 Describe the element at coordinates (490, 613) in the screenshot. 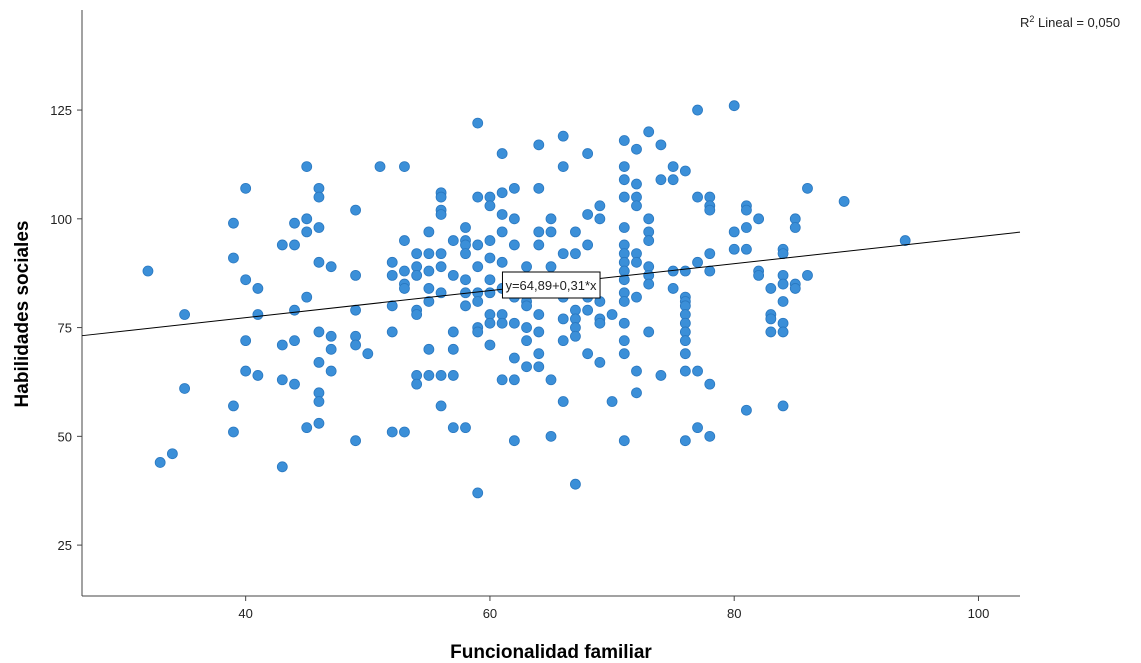

I see `x-tick-label: 60` at that location.